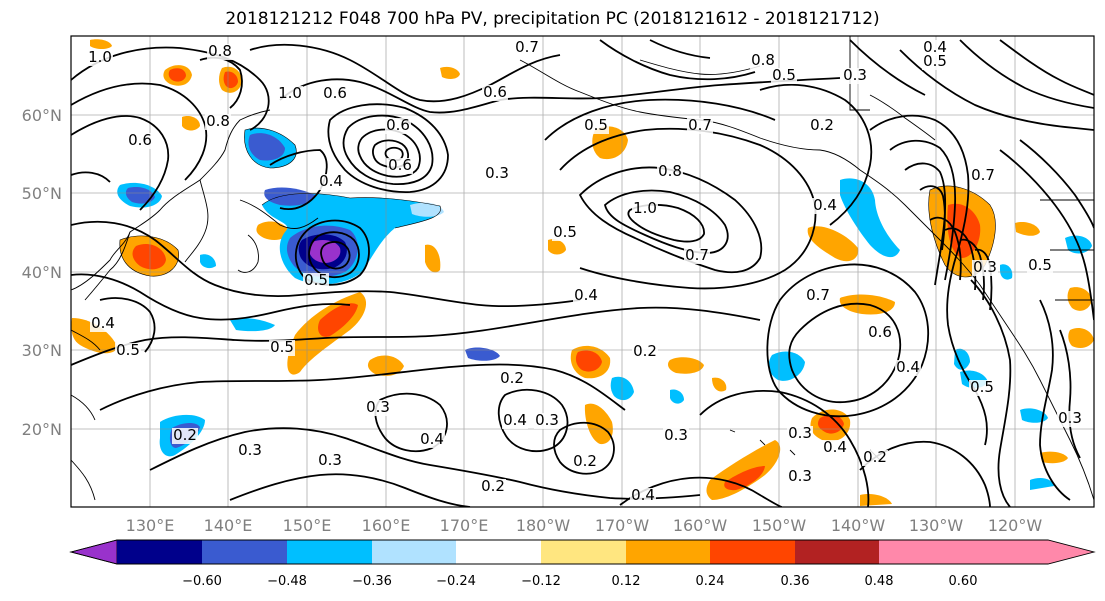 This screenshot has height=601, width=1105. I want to click on colorbar-tick-2: −0.48, so click(287, 581).